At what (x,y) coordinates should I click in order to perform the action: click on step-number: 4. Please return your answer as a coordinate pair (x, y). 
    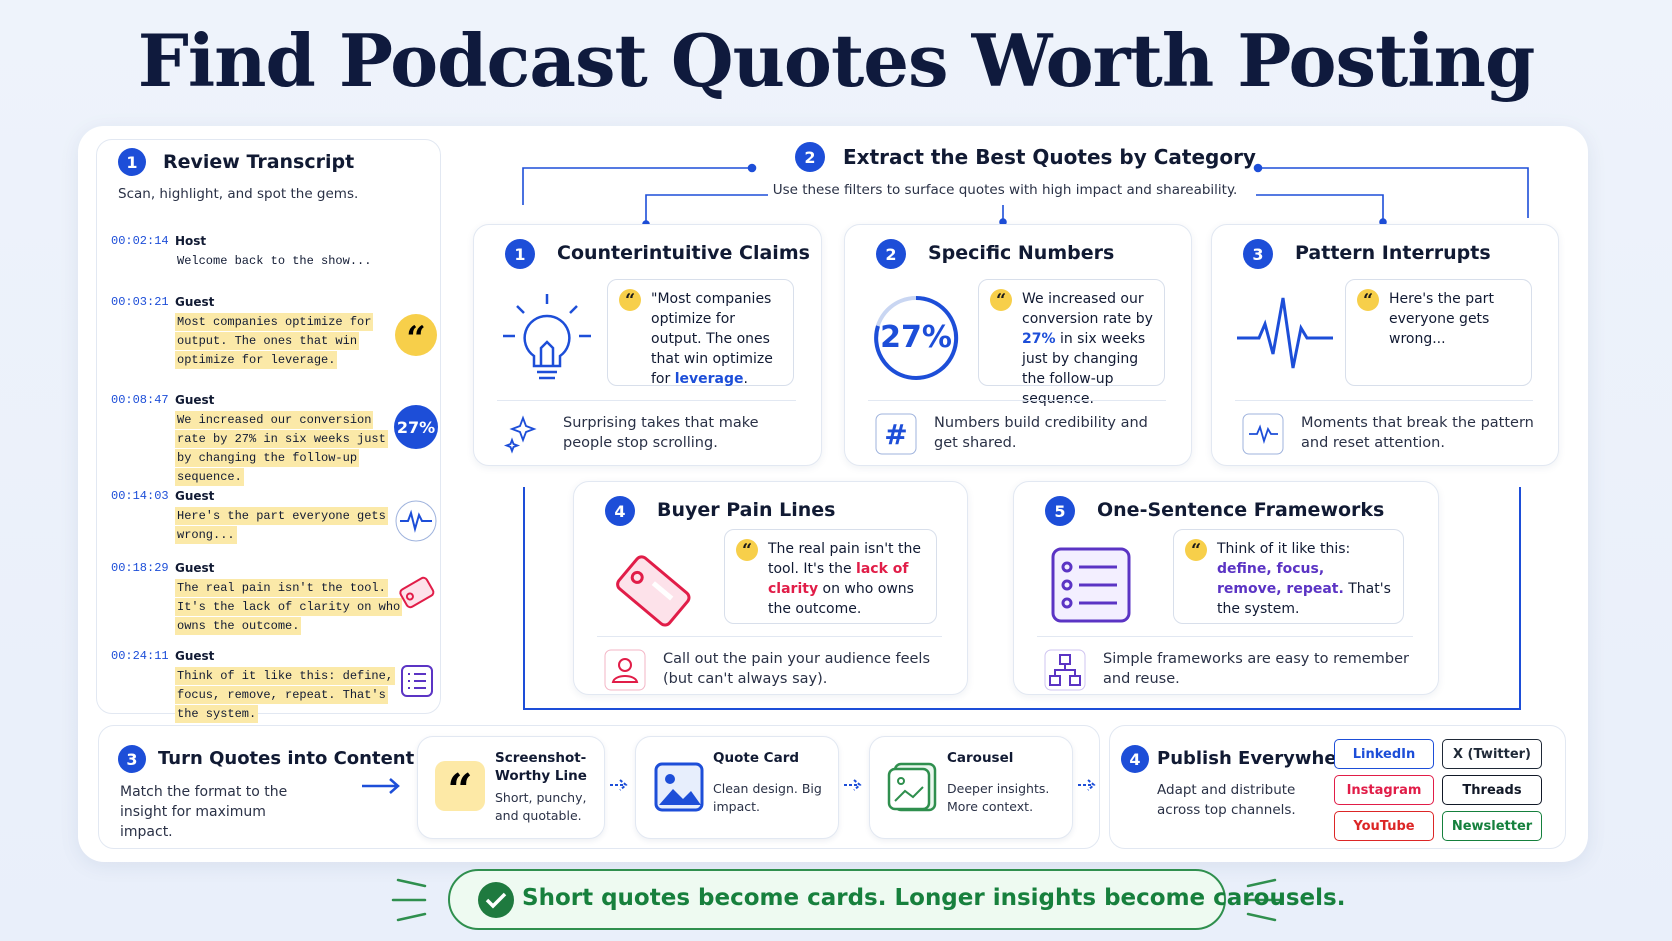
    Looking at the image, I should click on (620, 511).